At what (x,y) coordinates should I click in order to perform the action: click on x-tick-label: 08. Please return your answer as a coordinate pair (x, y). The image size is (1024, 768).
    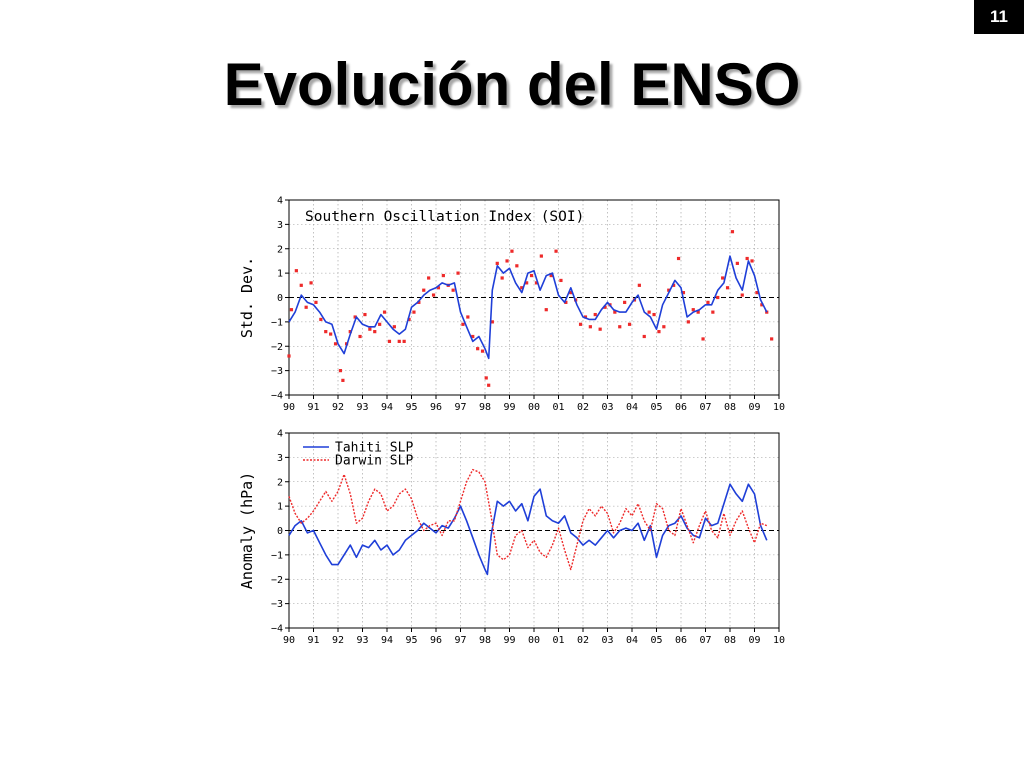
    Looking at the image, I should click on (730, 640).